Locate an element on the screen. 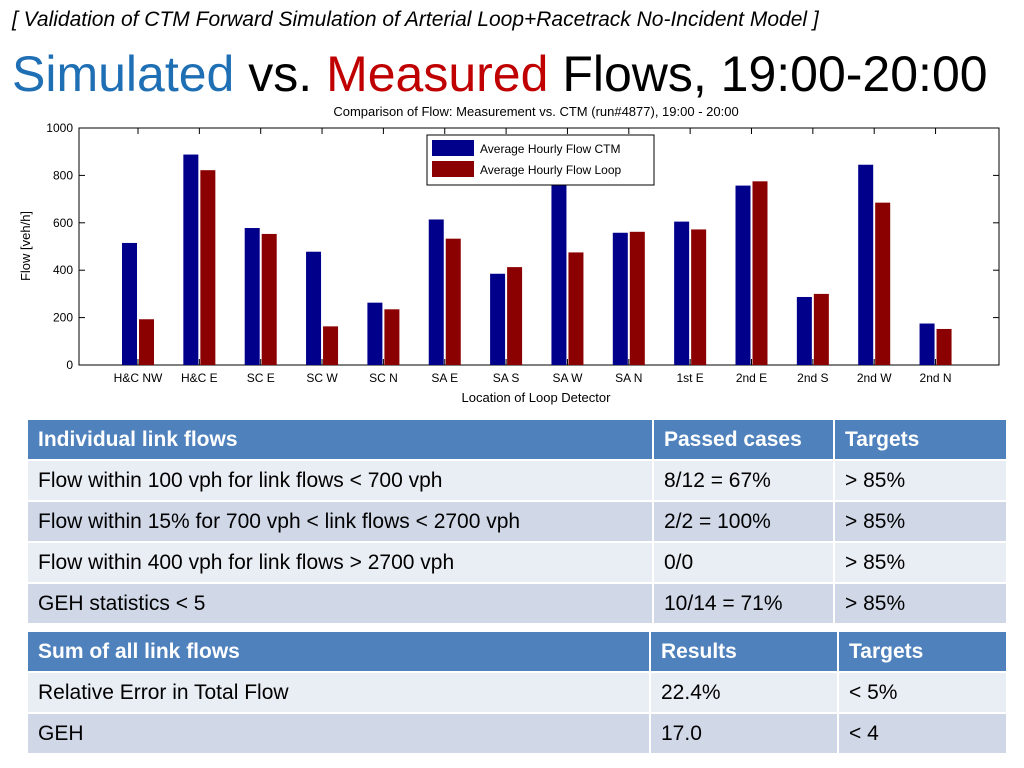  table-cell: 2/2 = 100% is located at coordinates (743, 521).